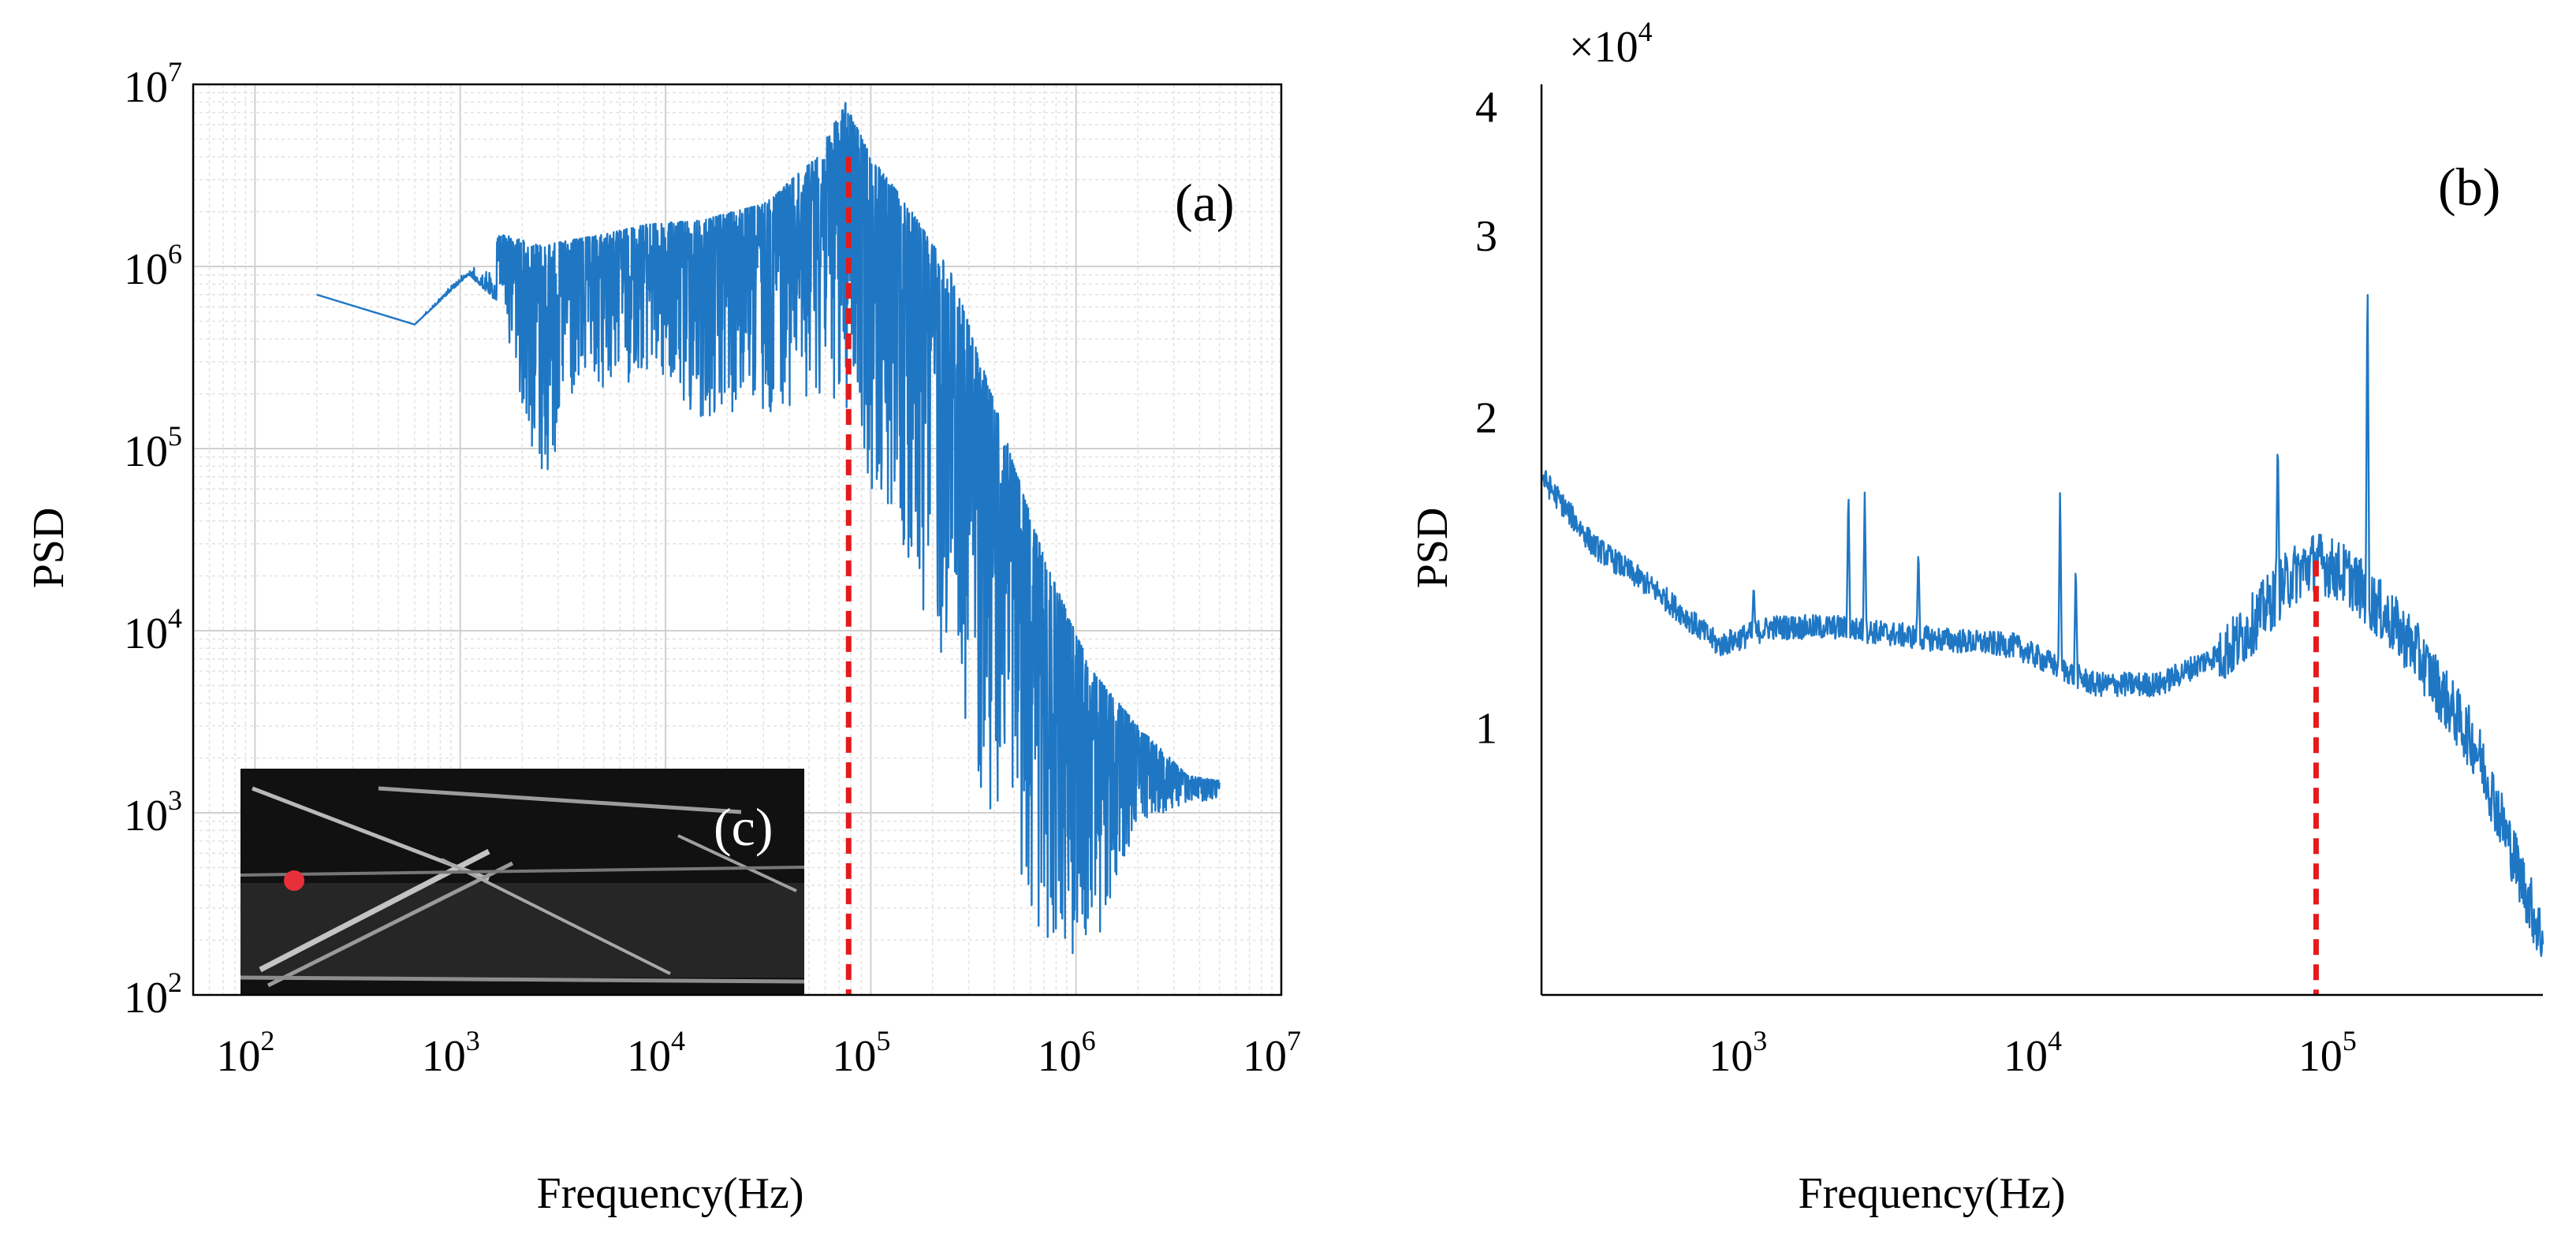  Describe the element at coordinates (1272, 1053) in the screenshot. I see `x-tick-label: 10⁷` at that location.